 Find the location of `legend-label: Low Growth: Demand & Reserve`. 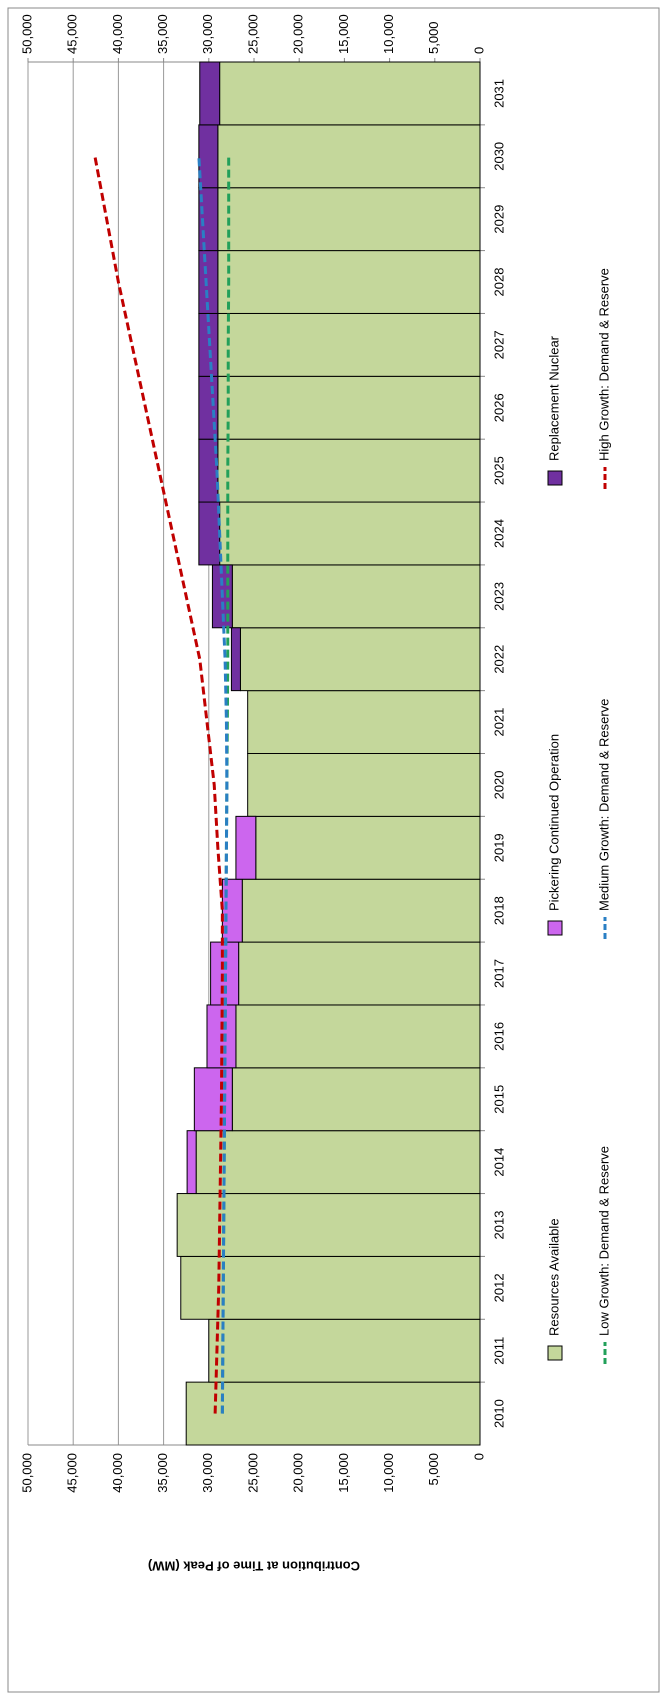

legend-label: Low Growth: Demand & Reserve is located at coordinates (603, 1241).